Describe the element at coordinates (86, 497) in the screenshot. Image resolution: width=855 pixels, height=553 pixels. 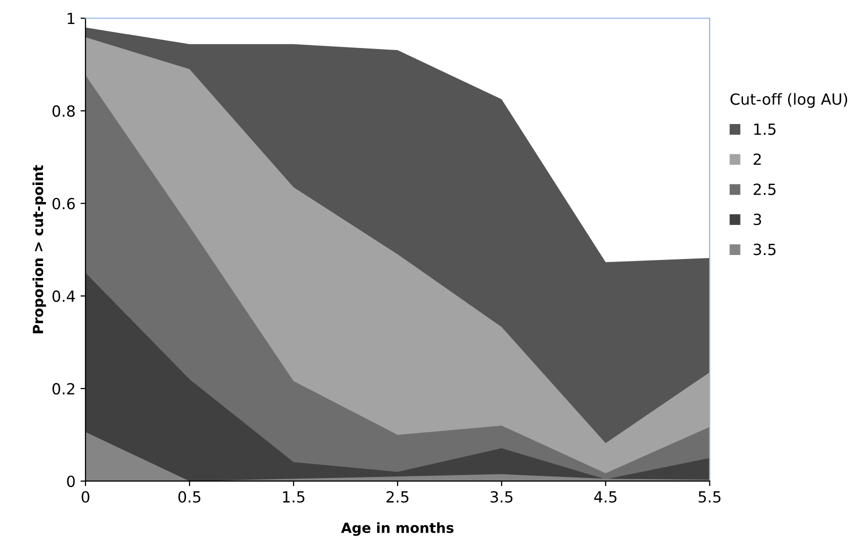
I see `x-tick-label: 0` at that location.